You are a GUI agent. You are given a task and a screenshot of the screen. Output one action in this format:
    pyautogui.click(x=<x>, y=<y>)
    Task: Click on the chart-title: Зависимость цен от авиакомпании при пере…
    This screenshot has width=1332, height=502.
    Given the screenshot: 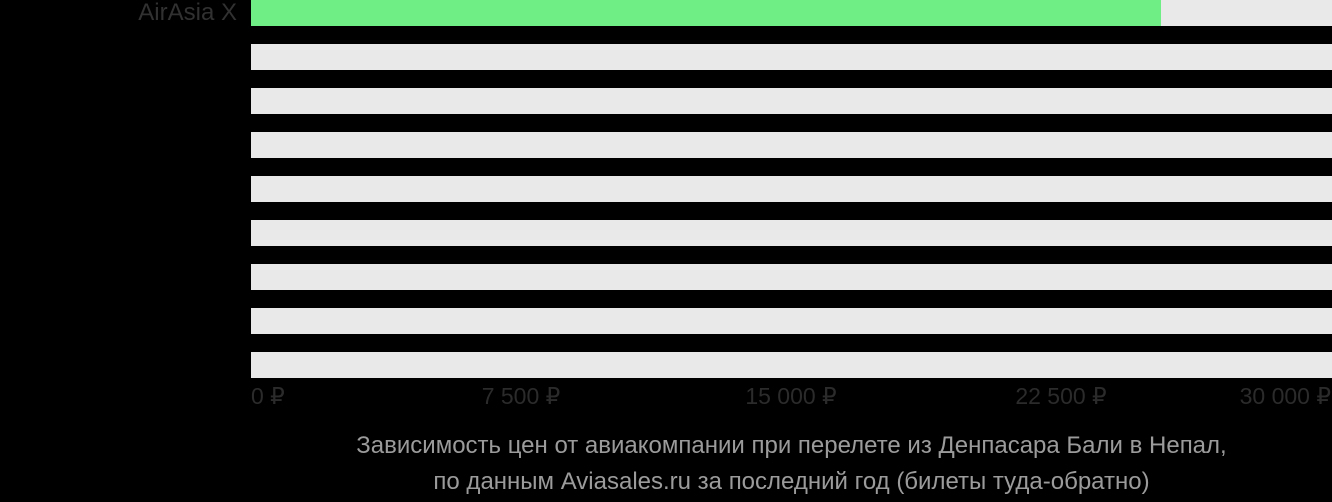 What is the action you would take?
    pyautogui.click(x=791, y=445)
    